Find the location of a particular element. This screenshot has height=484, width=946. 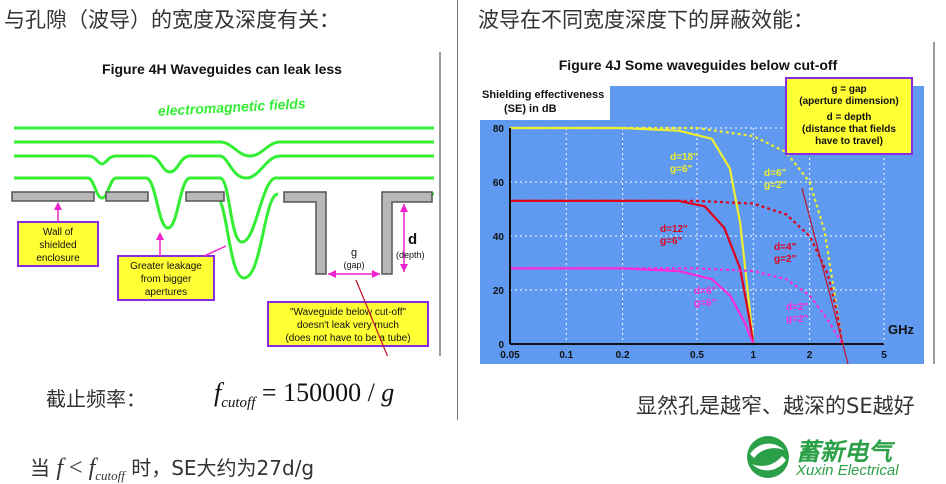

x-axis-unit: GHz is located at coordinates (901, 329).